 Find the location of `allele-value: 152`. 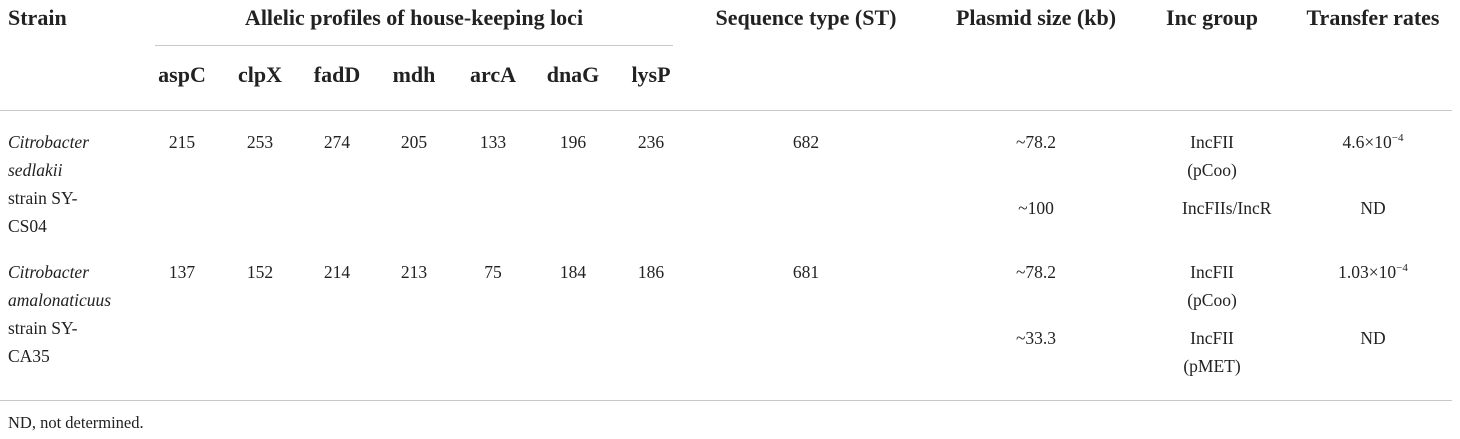

allele-value: 152 is located at coordinates (260, 272).